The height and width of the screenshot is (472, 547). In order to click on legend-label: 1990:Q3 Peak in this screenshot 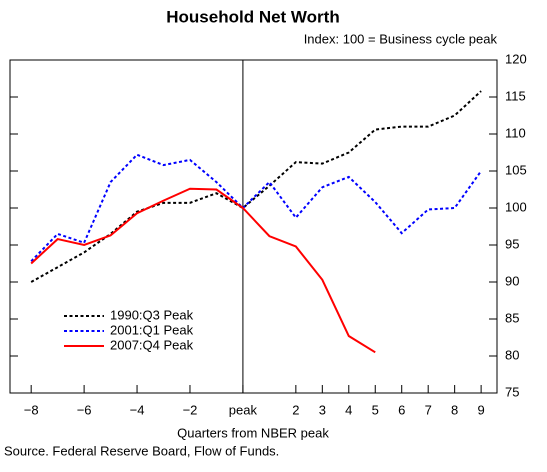, I will do `click(152, 314)`.